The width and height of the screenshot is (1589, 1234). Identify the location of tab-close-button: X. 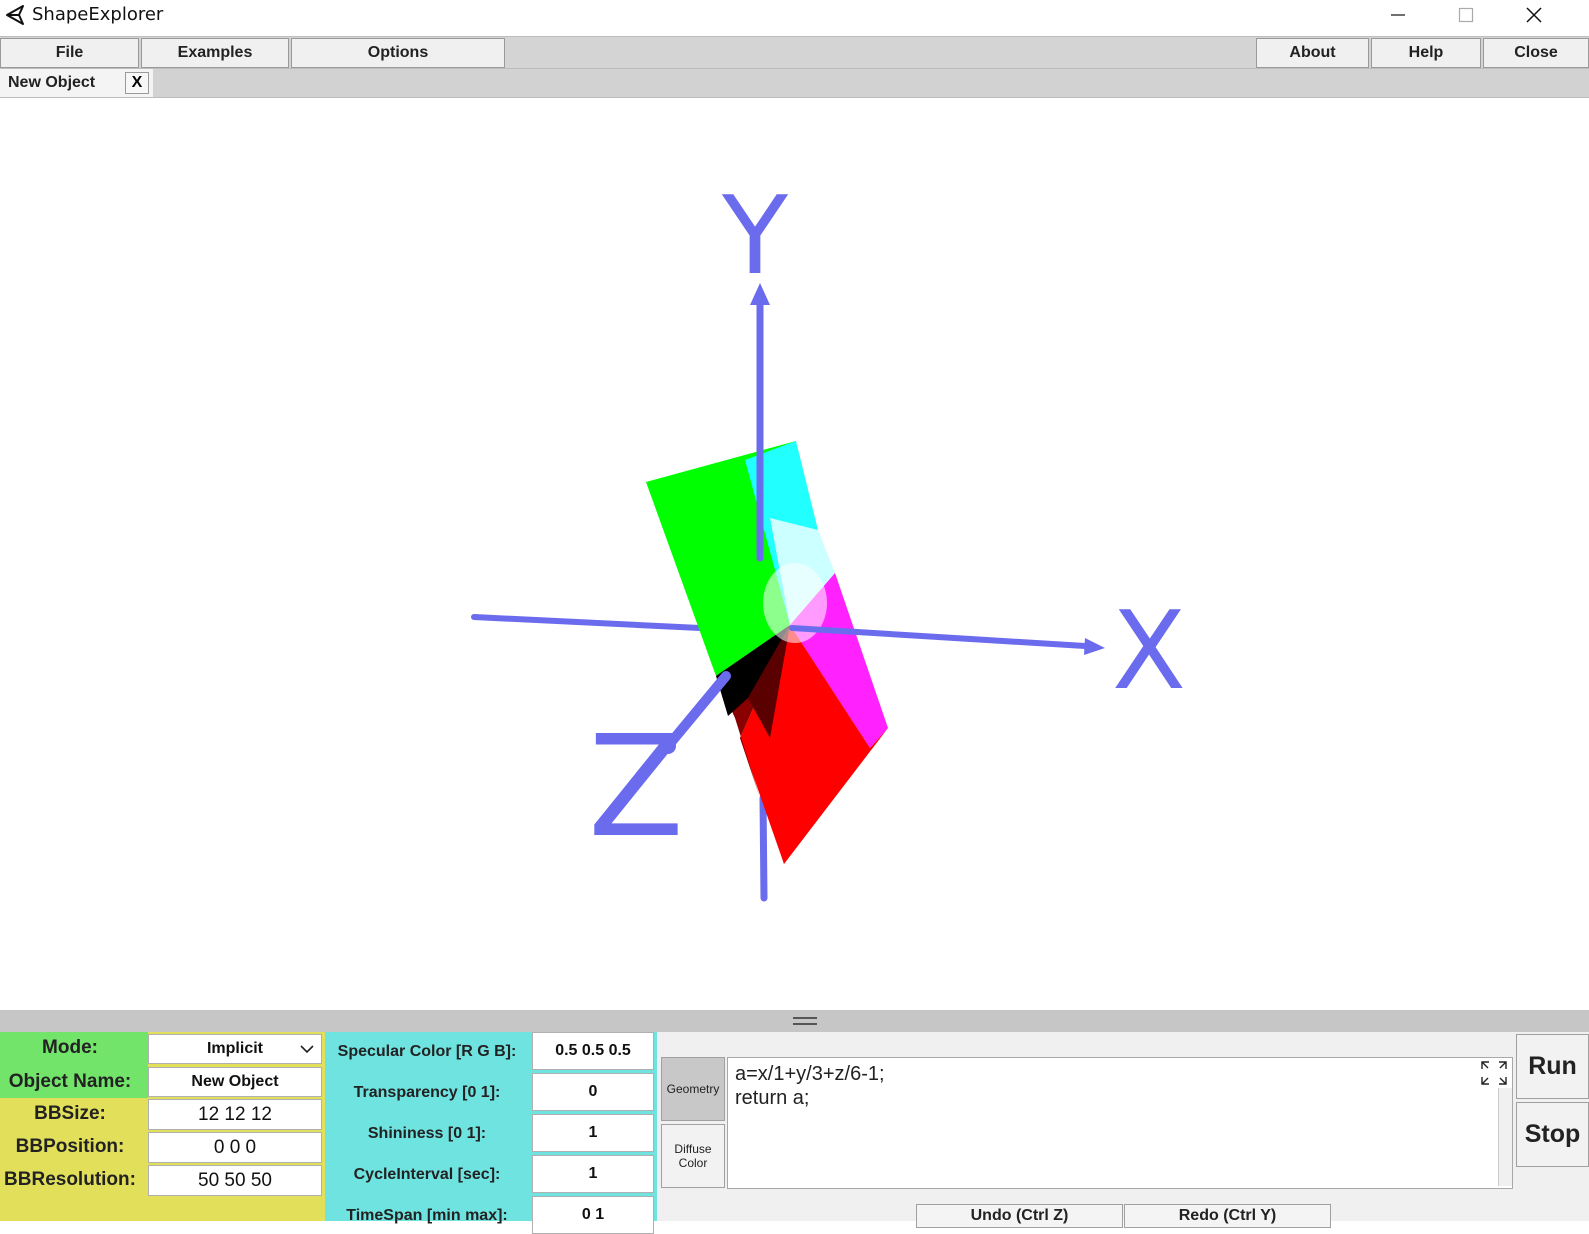
(137, 83).